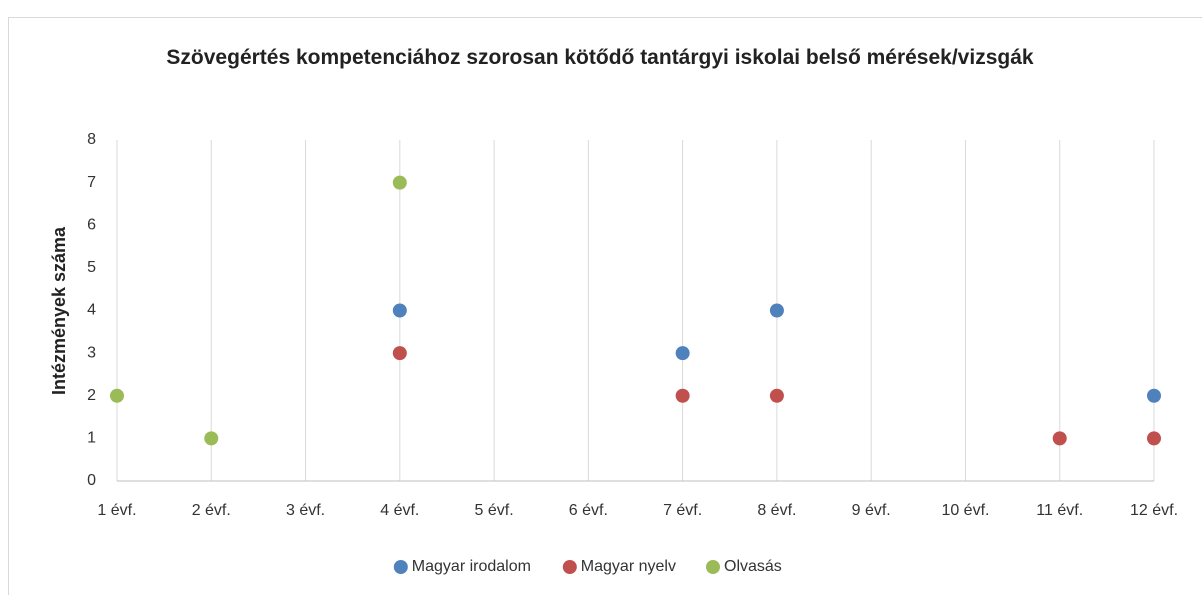 This screenshot has width=1202, height=595. Describe the element at coordinates (91, 139) in the screenshot. I see `y-tick-label: 8` at that location.